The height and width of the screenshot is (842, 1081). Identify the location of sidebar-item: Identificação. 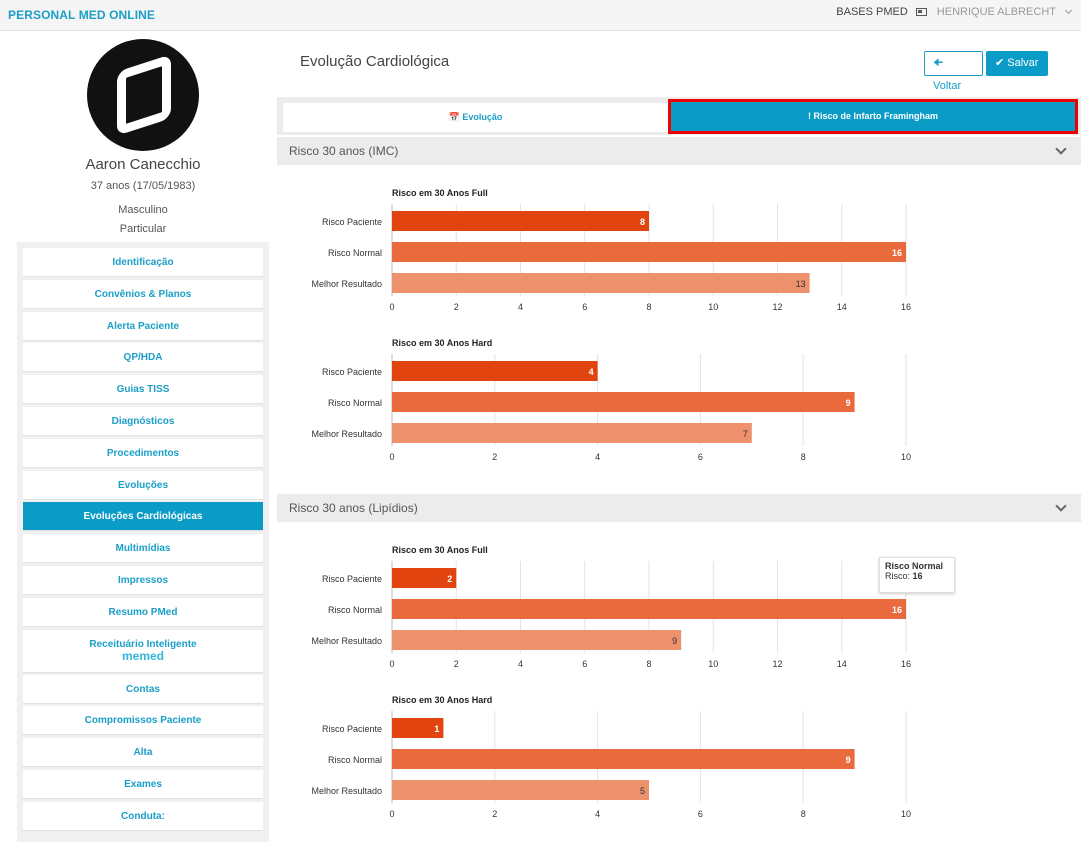
(143, 262).